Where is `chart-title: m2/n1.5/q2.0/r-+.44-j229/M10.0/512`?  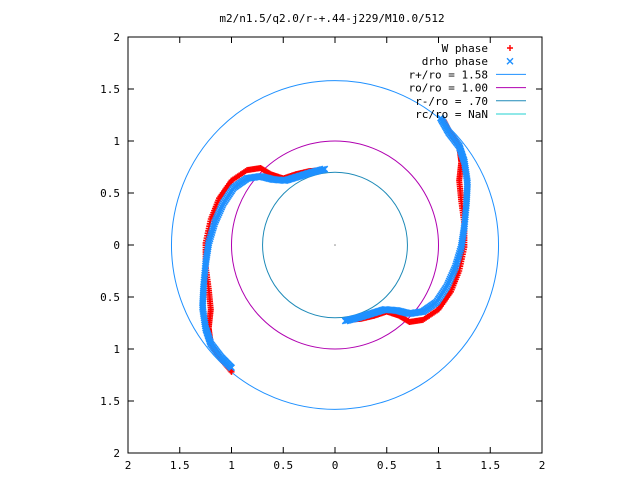
chart-title: m2/n1.5/q2.0/r-+.44-j229/M10.0/512 is located at coordinates (331, 18).